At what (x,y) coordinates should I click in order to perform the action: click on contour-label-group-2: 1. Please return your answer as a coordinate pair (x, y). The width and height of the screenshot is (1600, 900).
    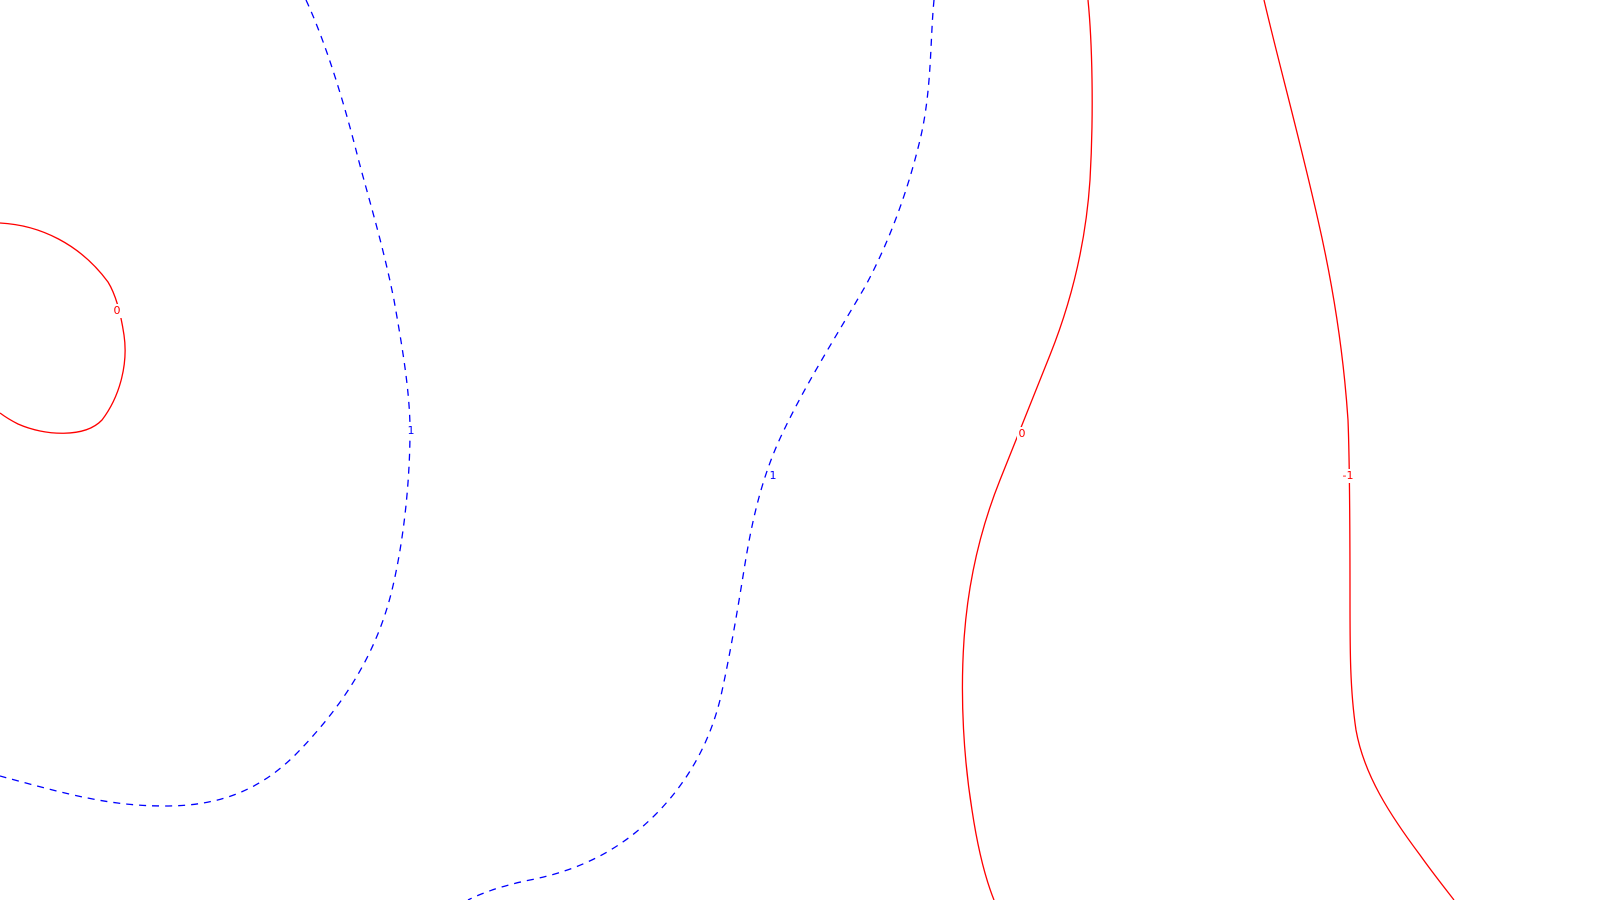
    Looking at the image, I should click on (773, 476).